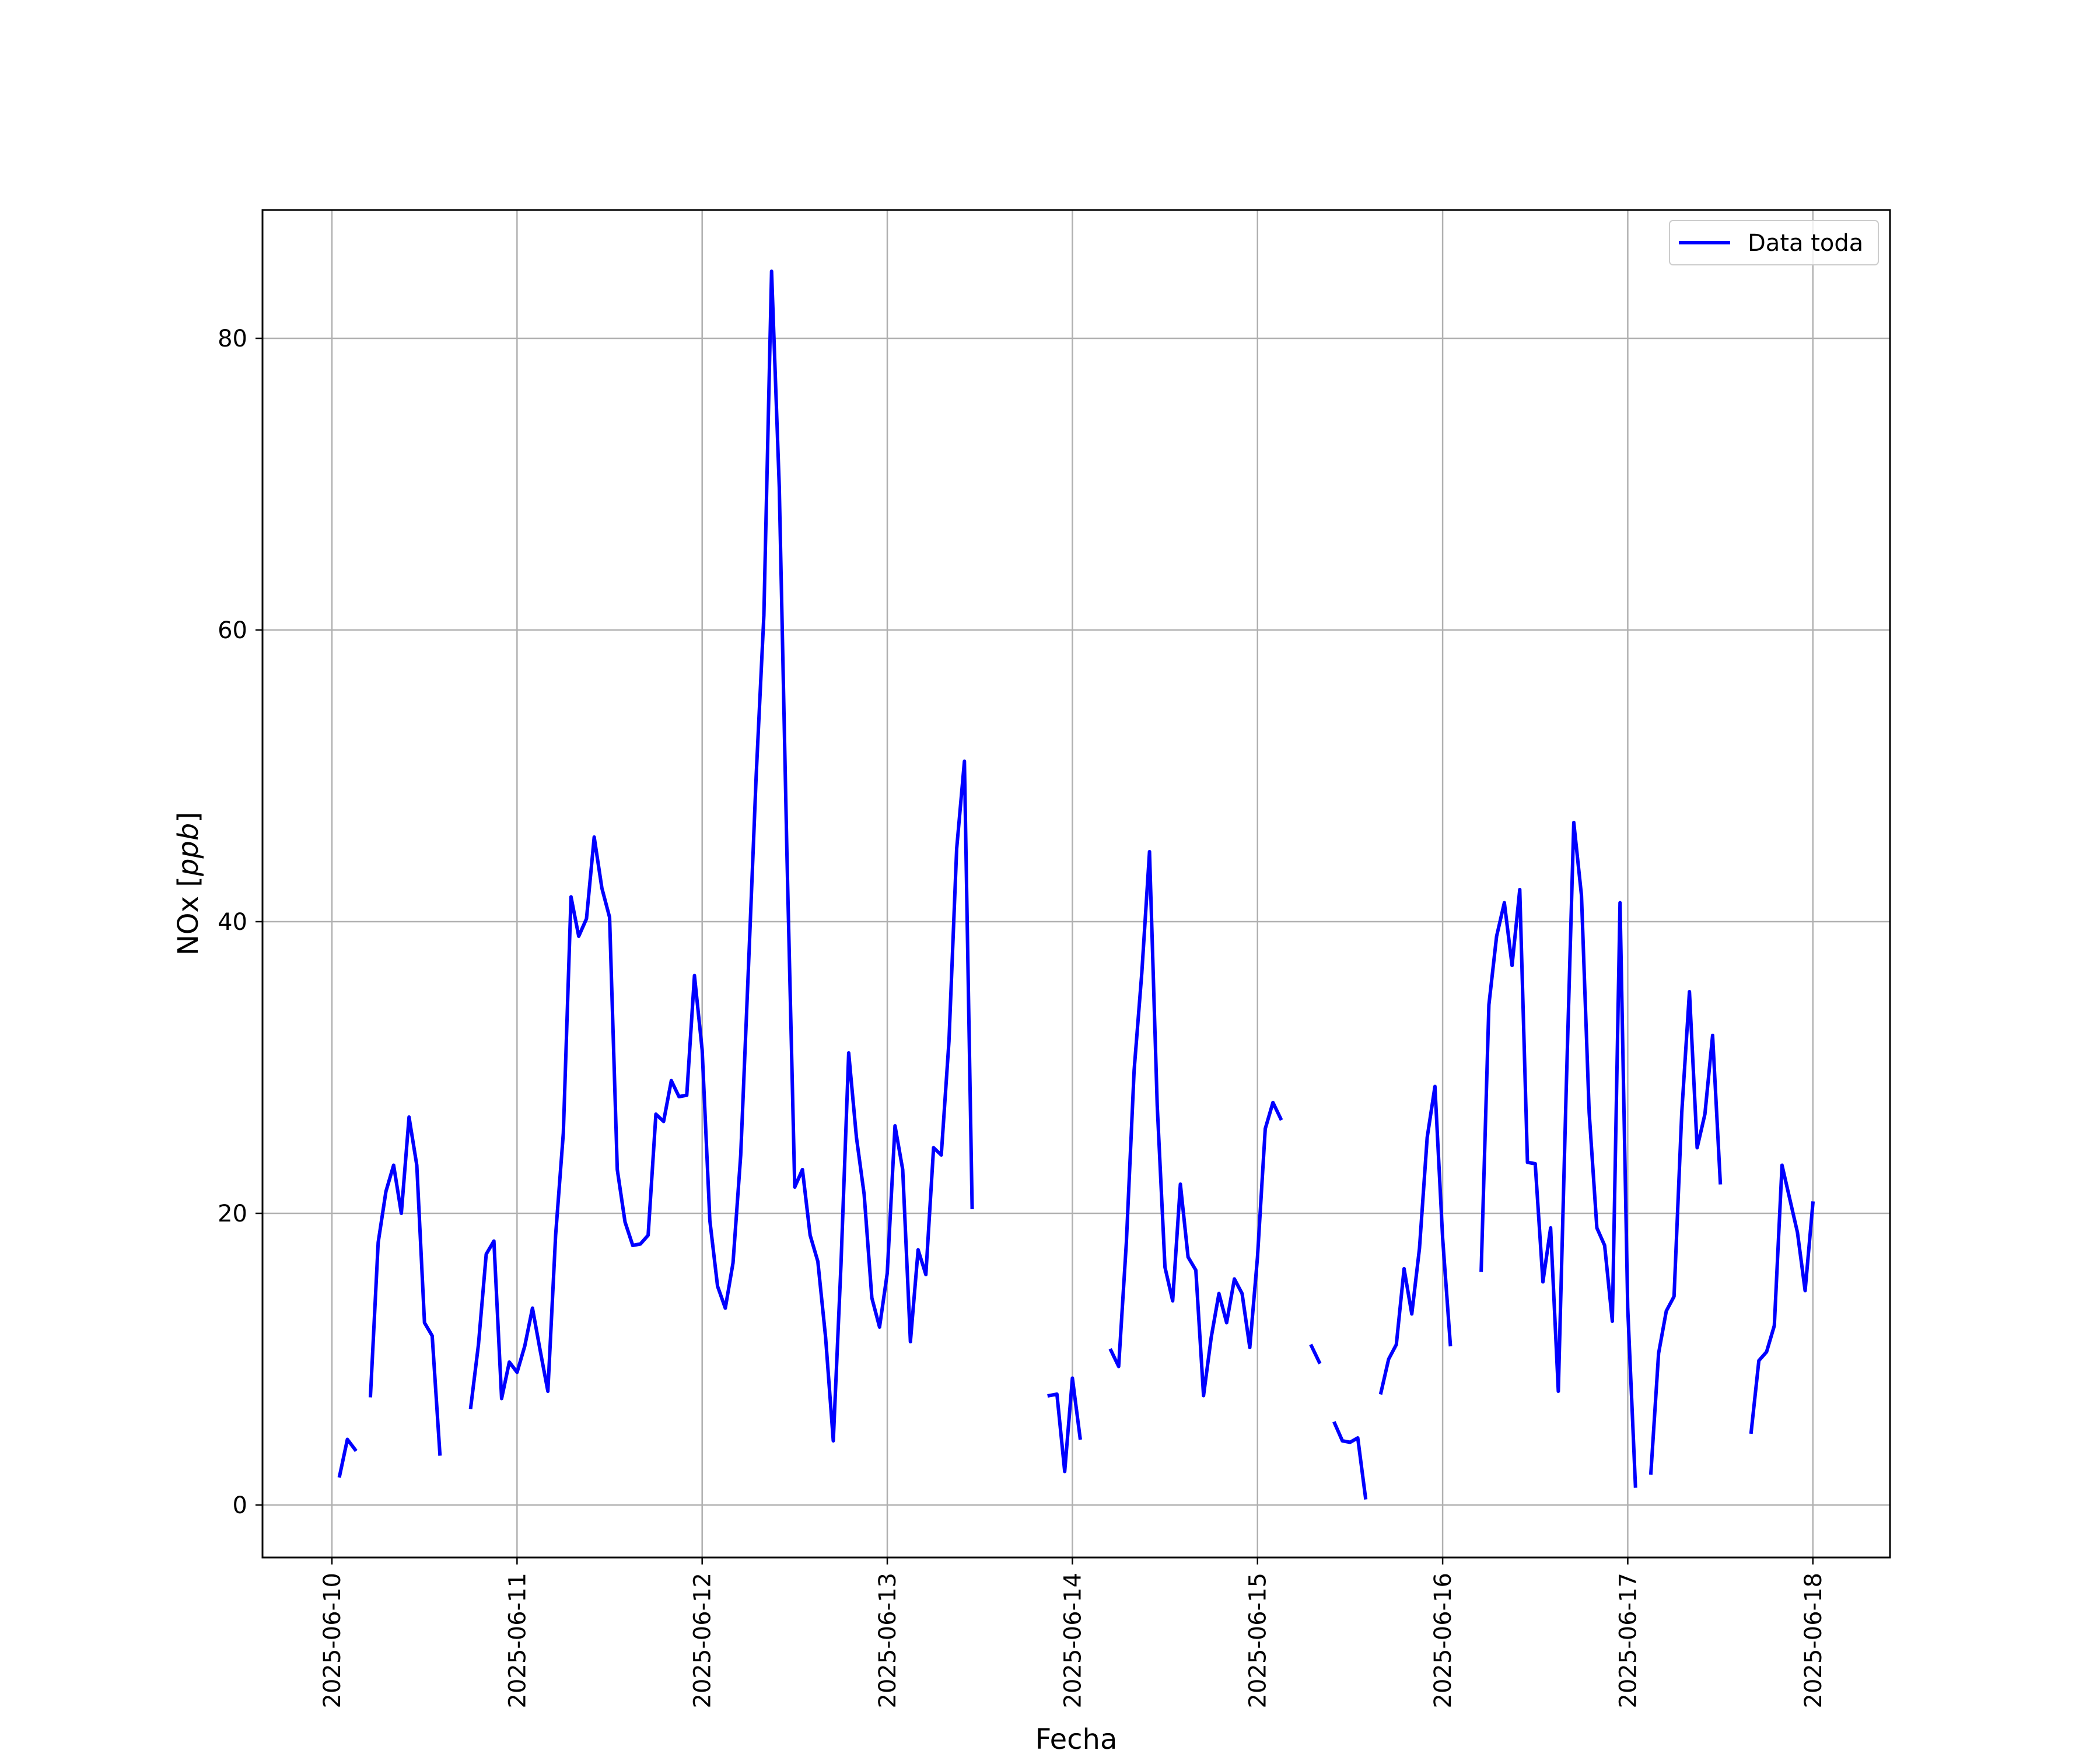 This screenshot has width=2100, height=1750. Describe the element at coordinates (332, 1640) in the screenshot. I see `x-tick-label: 2025-06-10` at that location.